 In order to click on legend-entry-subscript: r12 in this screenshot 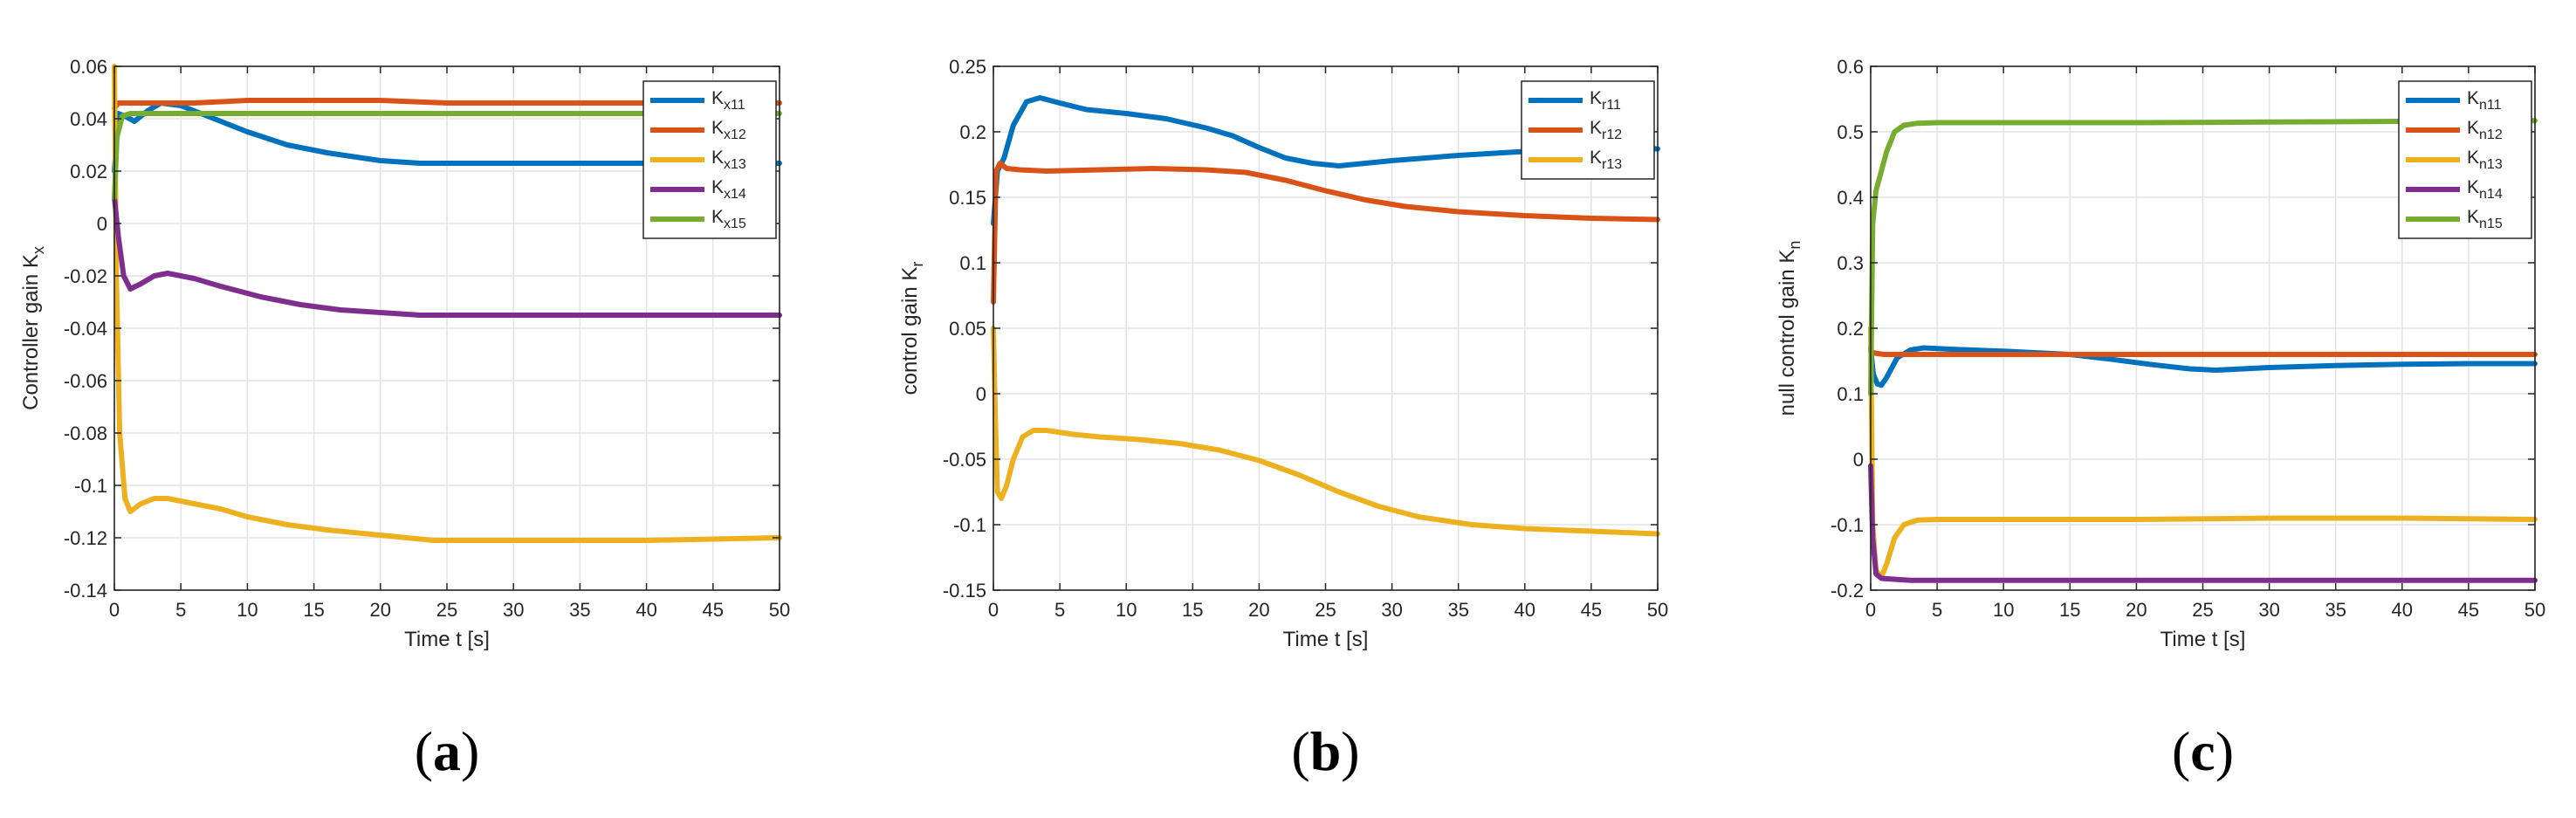, I will do `click(1612, 135)`.